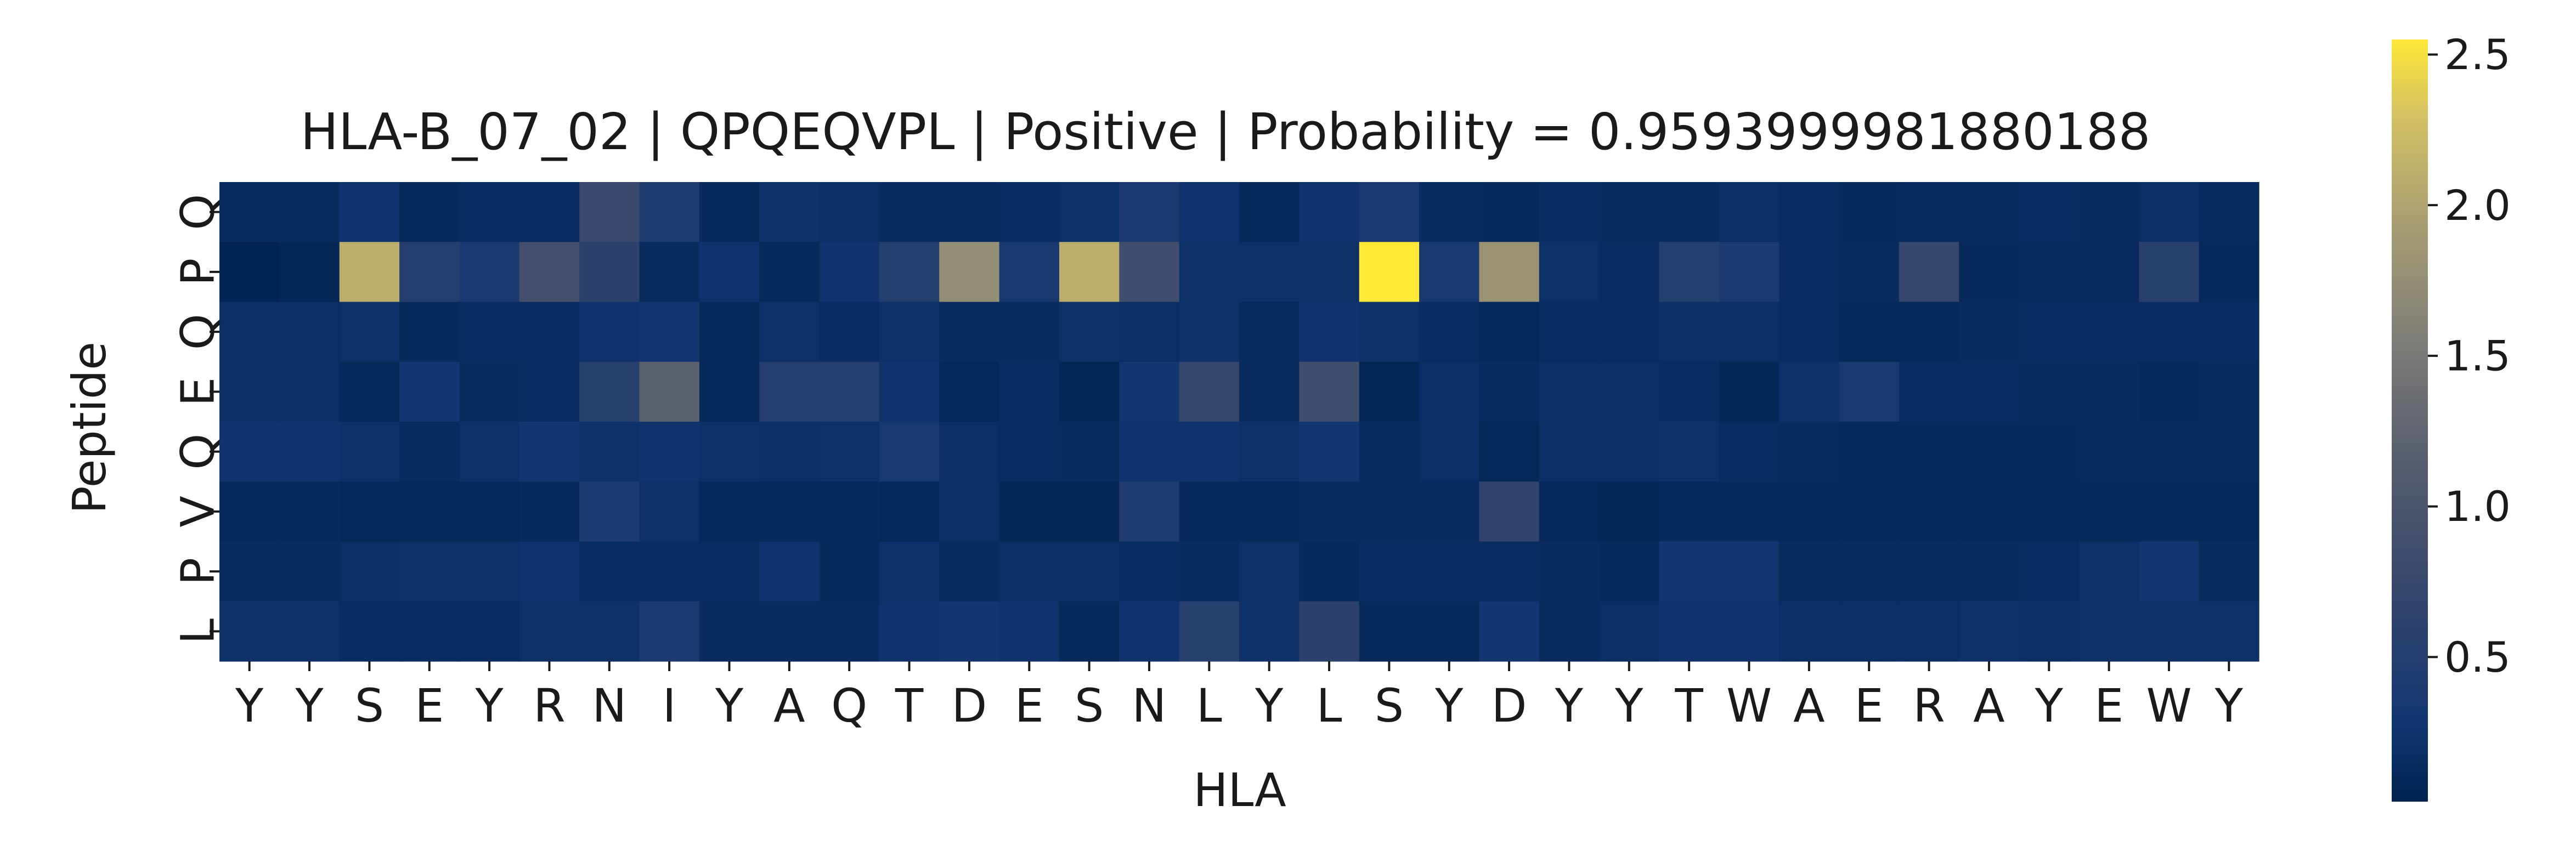 The height and width of the screenshot is (851, 2576). What do you see at coordinates (369, 706) in the screenshot?
I see `x-tick-label: S` at bounding box center [369, 706].